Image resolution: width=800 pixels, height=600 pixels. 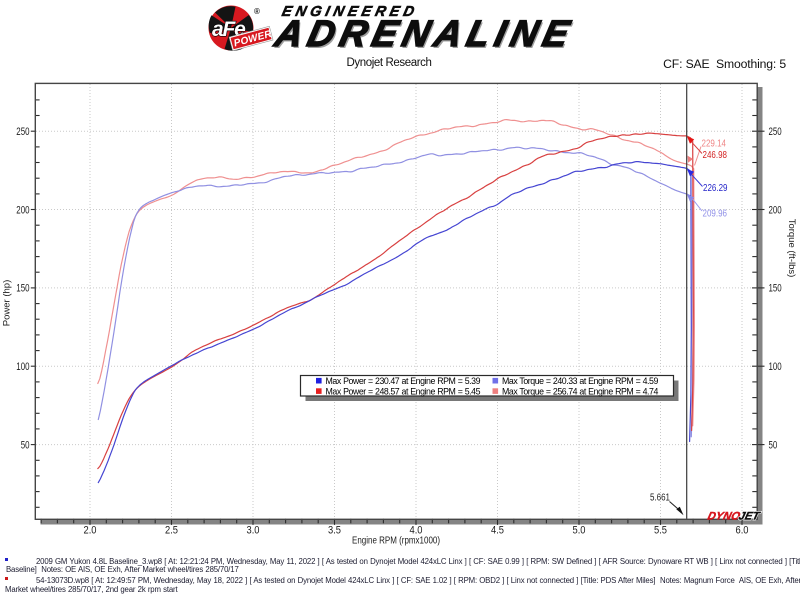 What do you see at coordinates (660, 531) in the screenshot?
I see `svg-text: 5.5` at bounding box center [660, 531].